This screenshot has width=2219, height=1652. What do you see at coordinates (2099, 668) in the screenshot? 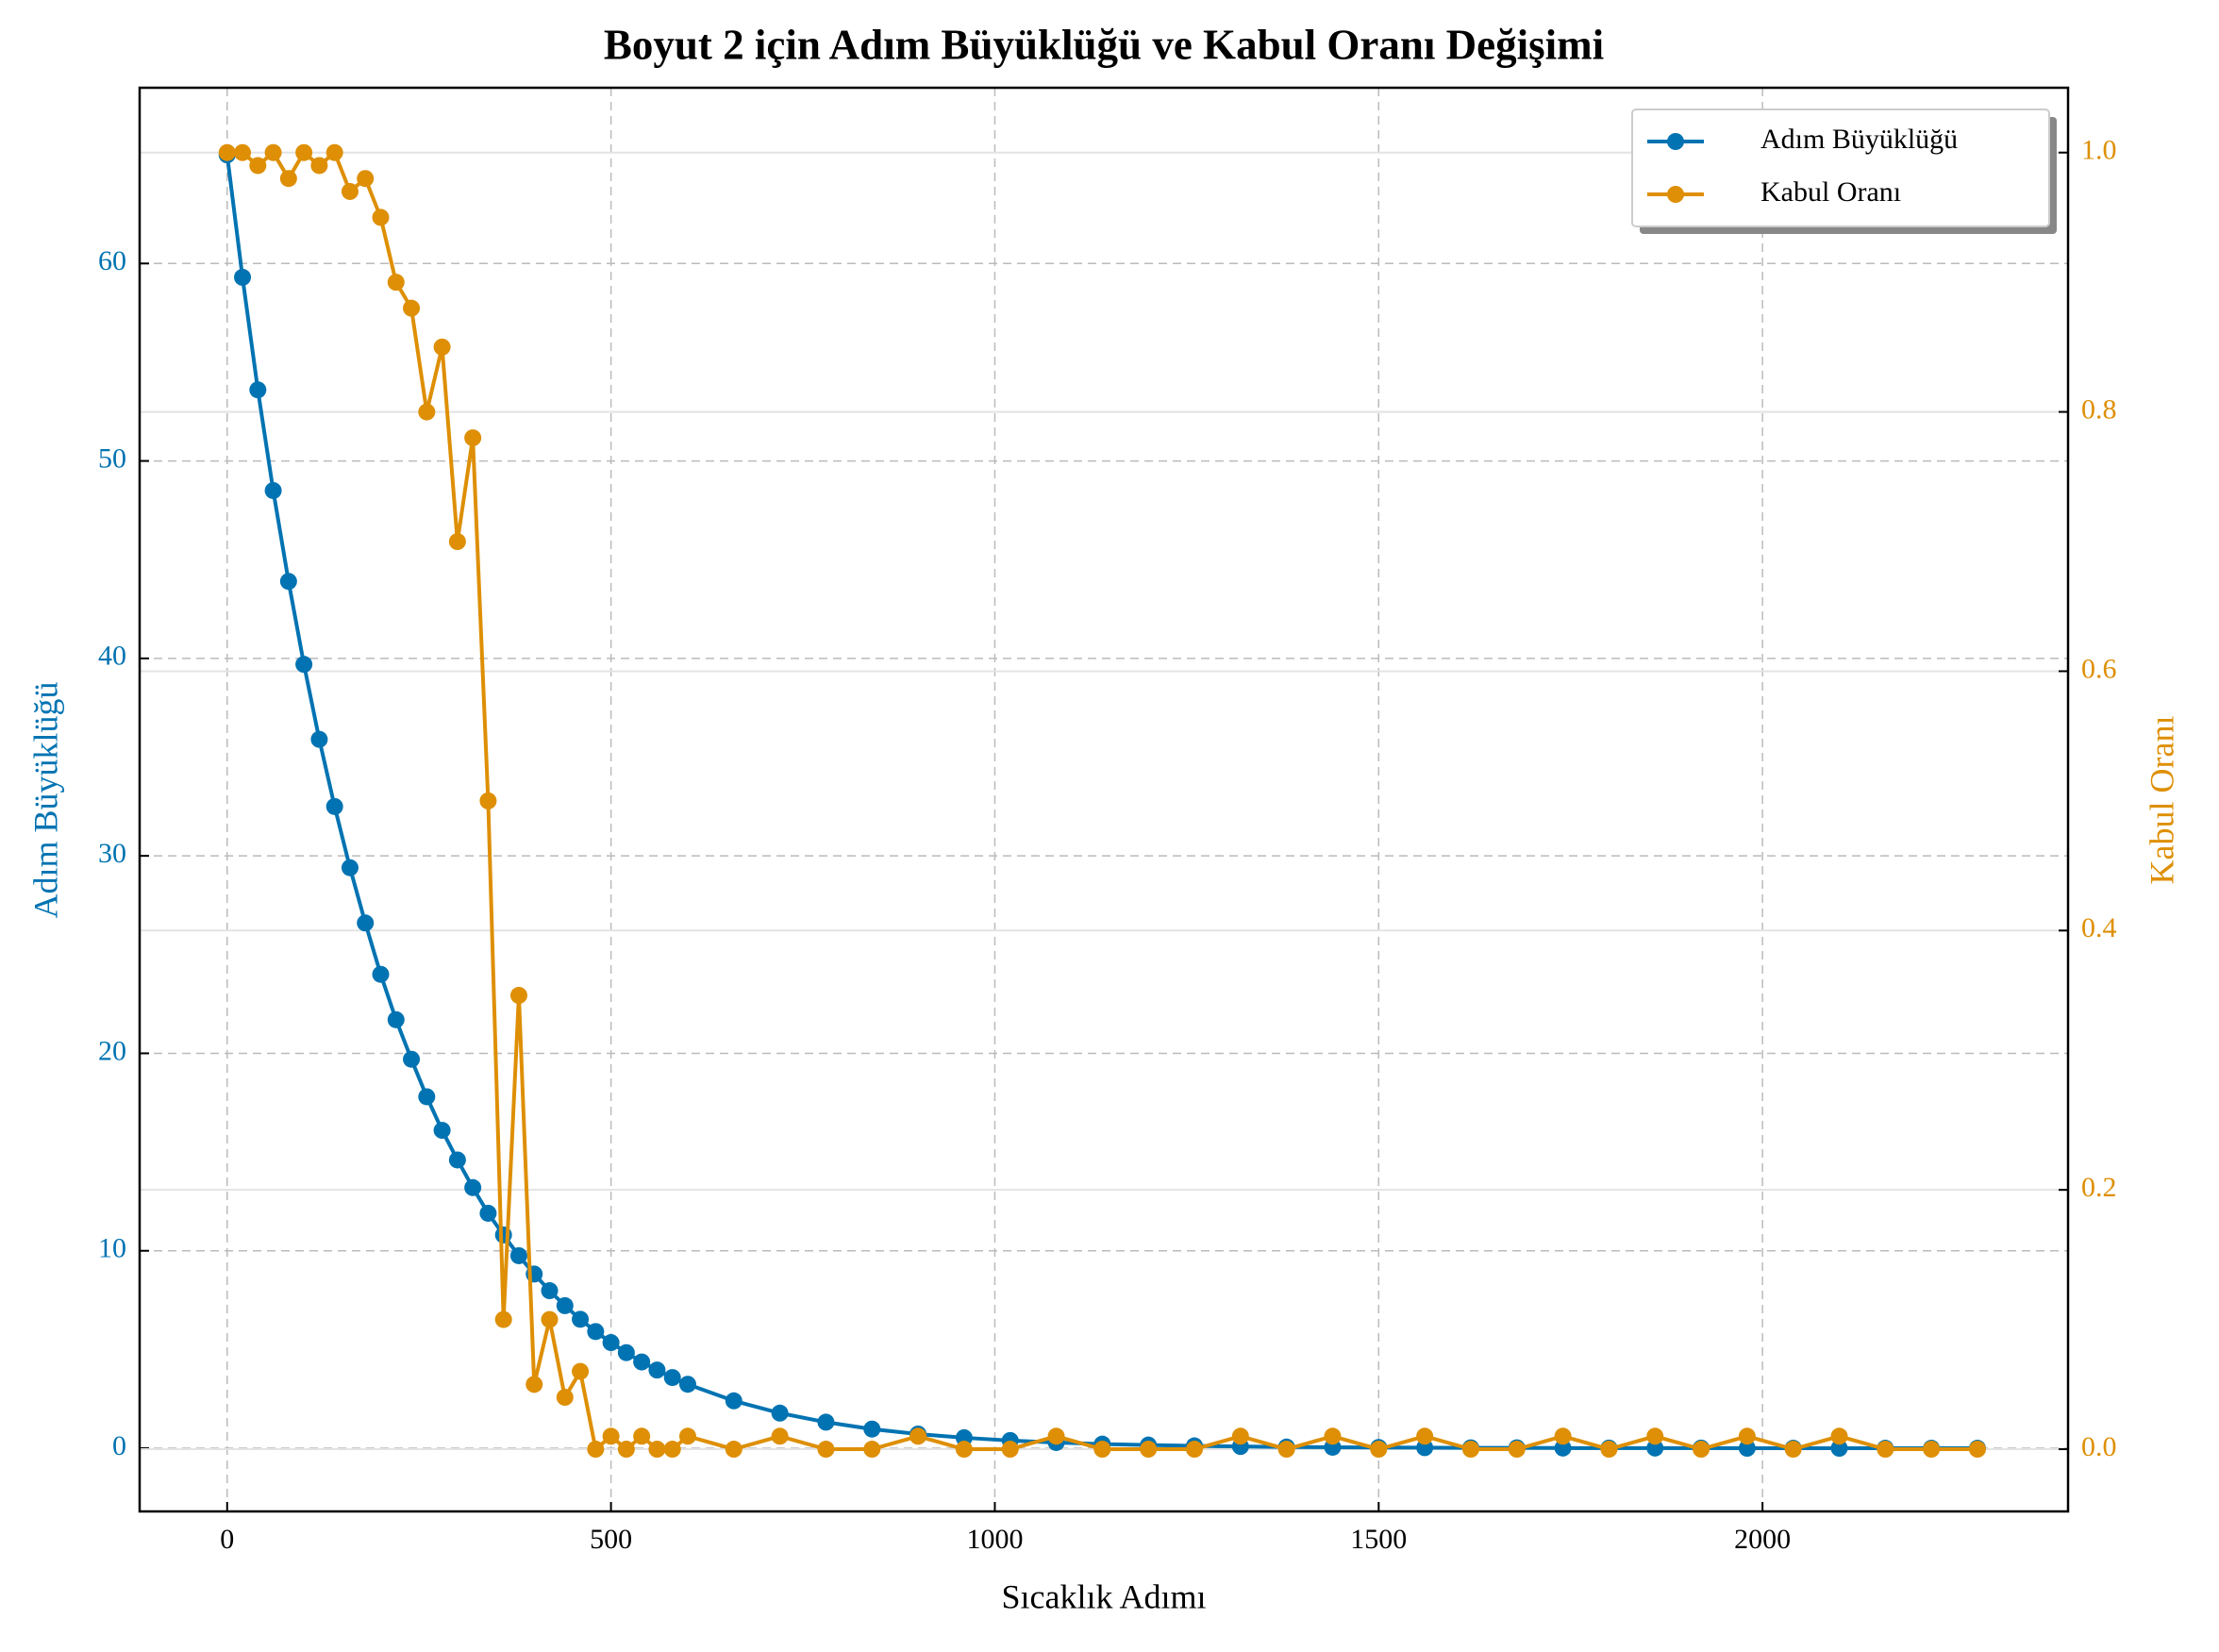
I see `y2-tick-label: 0.6` at bounding box center [2099, 668].